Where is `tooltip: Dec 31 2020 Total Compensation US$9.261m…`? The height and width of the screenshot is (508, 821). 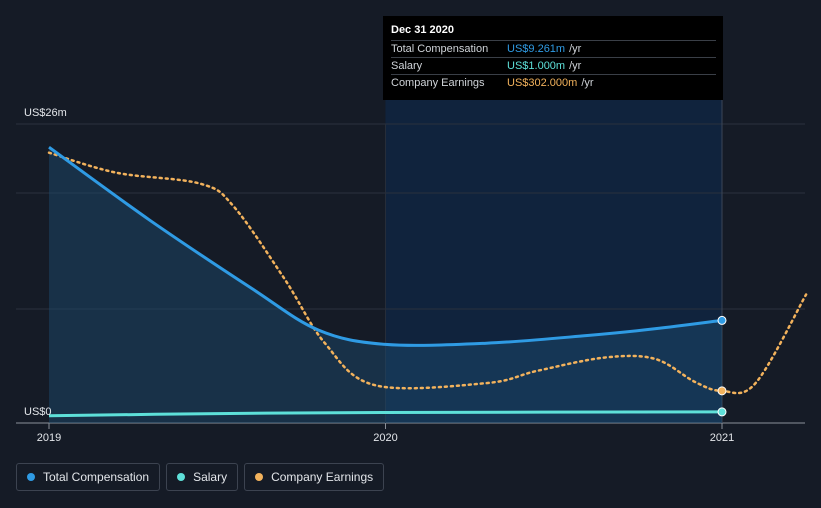
tooltip: Dec 31 2020 Total Compensation US$9.261m… is located at coordinates (553, 58).